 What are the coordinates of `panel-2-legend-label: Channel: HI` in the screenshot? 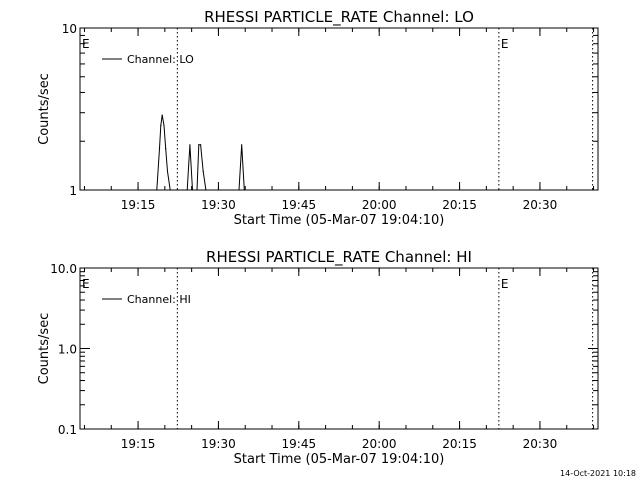 It's located at (159, 299).